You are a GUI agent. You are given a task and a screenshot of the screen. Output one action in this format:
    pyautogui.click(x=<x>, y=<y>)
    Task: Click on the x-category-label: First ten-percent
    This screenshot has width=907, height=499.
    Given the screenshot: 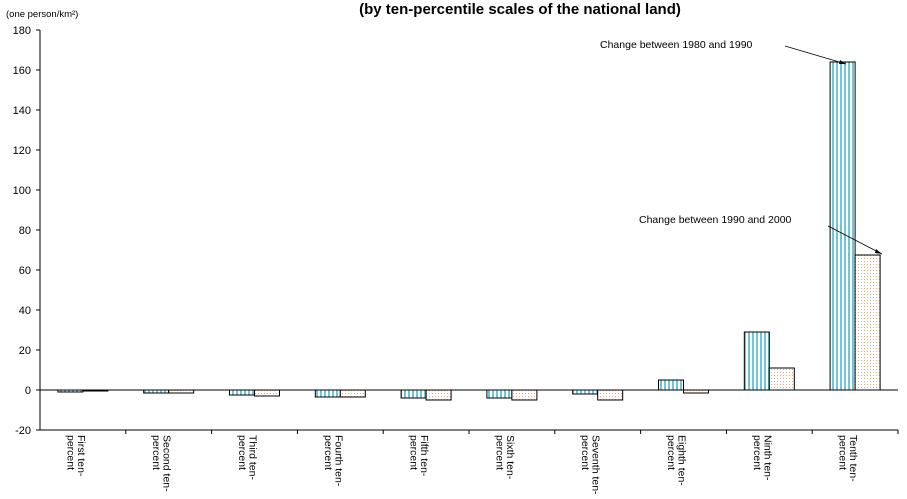 What is the action you would take?
    pyautogui.click(x=75, y=456)
    